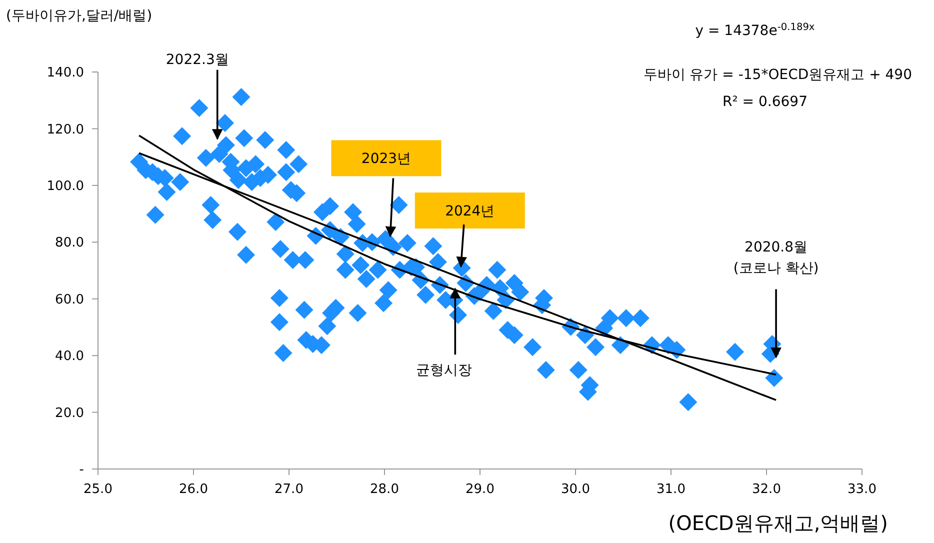 The image size is (934, 543). I want to click on annotation: R² = 0.6697, so click(765, 102).